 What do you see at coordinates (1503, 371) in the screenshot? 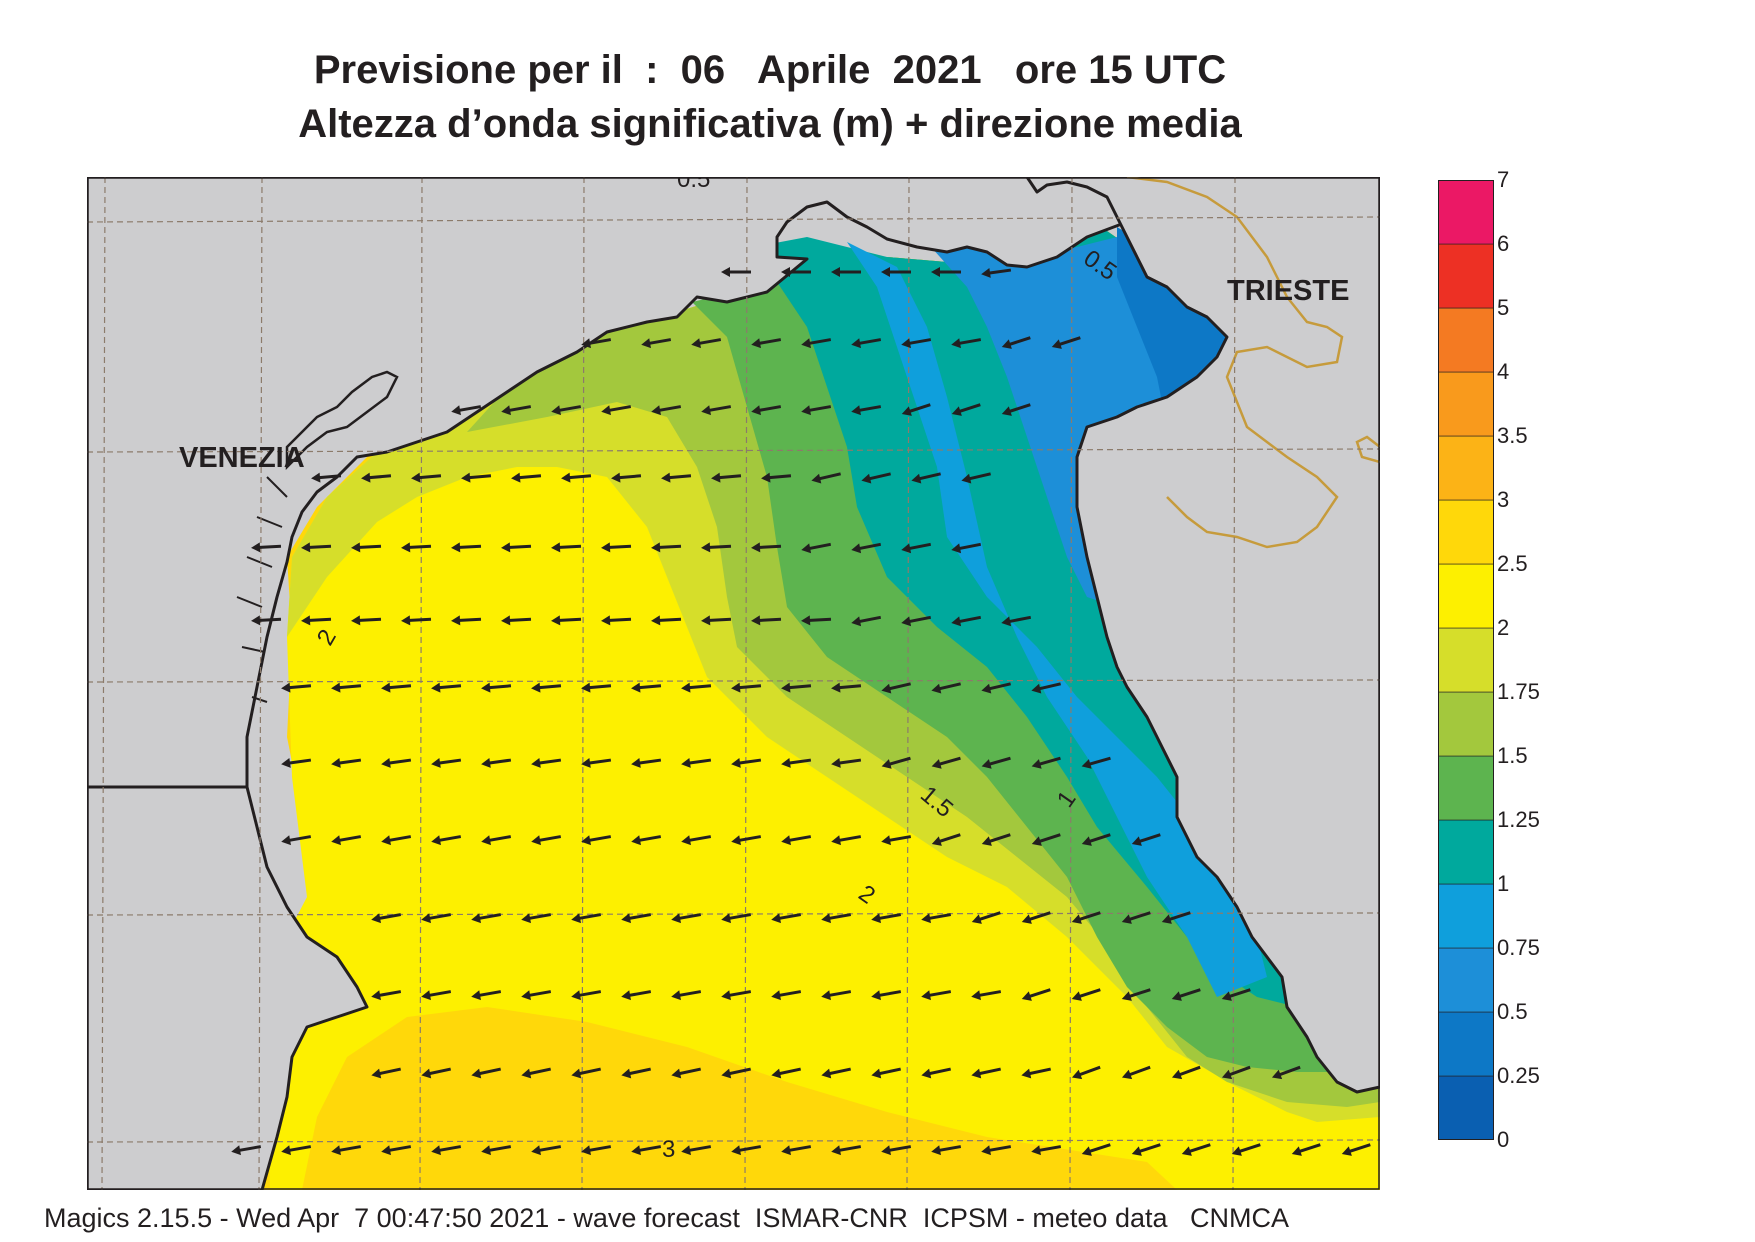
I see `legend-label: 4` at bounding box center [1503, 371].